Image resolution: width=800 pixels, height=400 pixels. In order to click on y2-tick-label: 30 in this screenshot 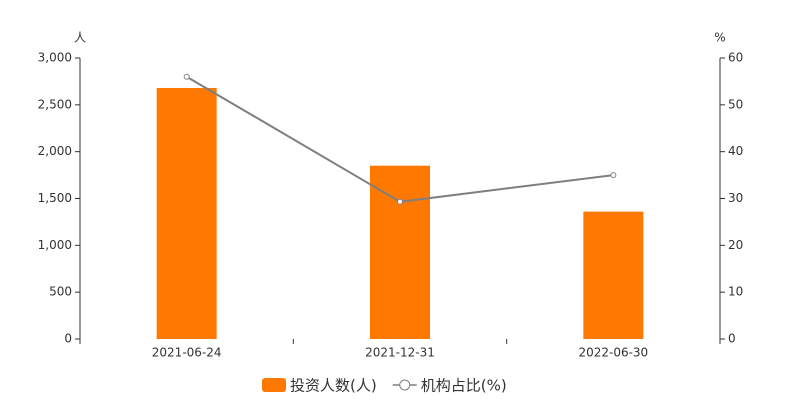, I will do `click(735, 198)`.